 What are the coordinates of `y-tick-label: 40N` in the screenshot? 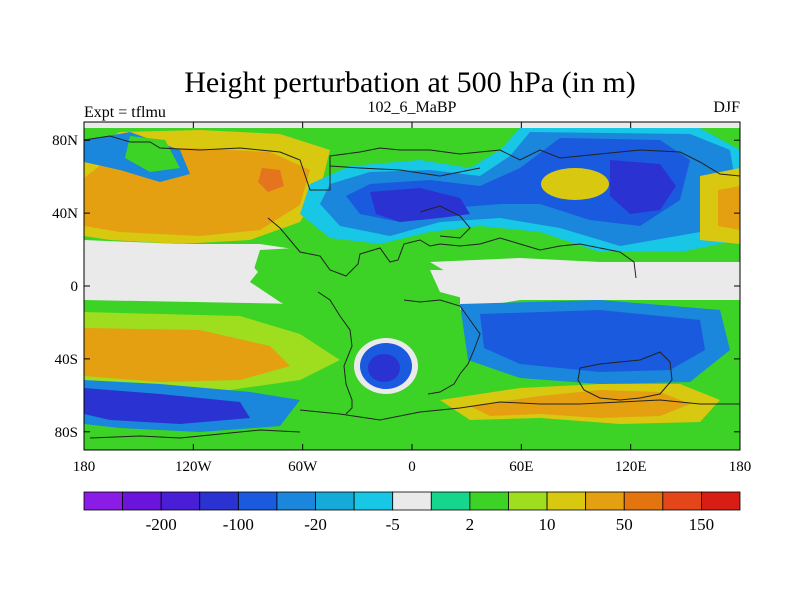 It's located at (65, 214).